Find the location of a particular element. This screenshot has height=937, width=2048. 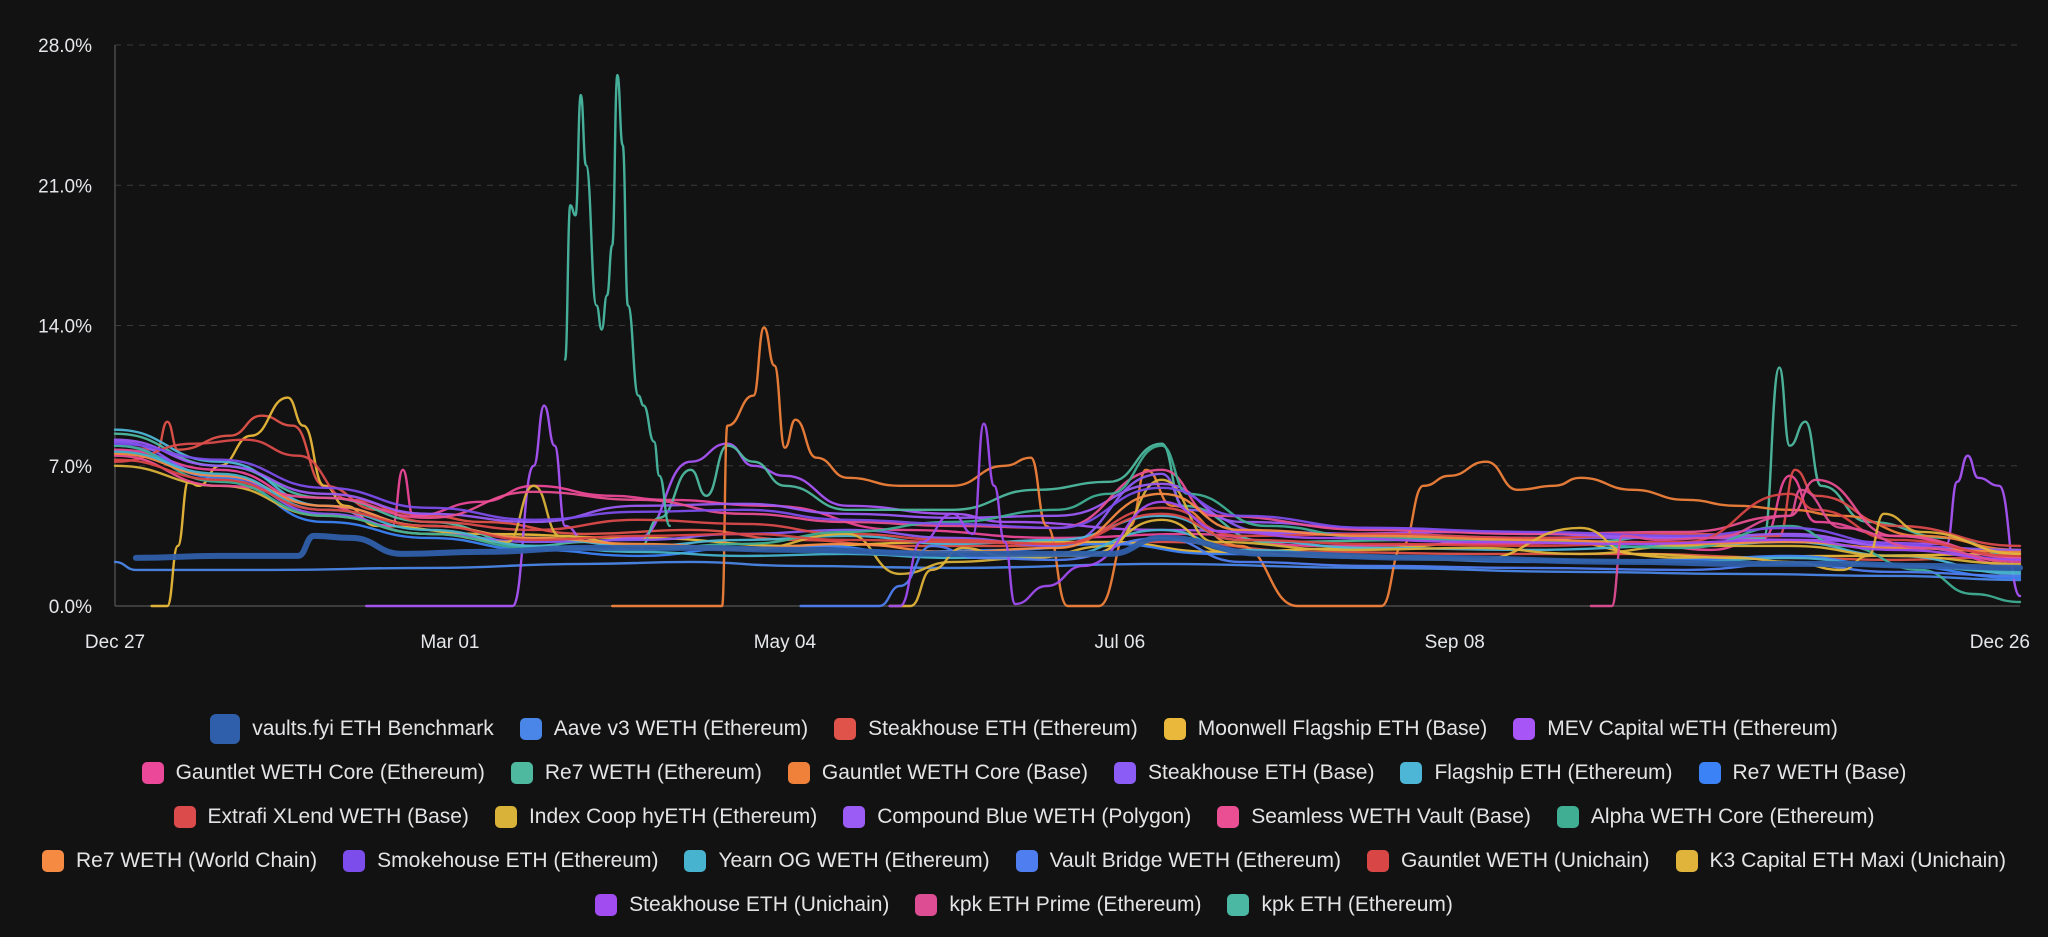

legend-item-flagship-eth-ethereum: Flagship ETH (Ethereum) is located at coordinates (1536, 773).